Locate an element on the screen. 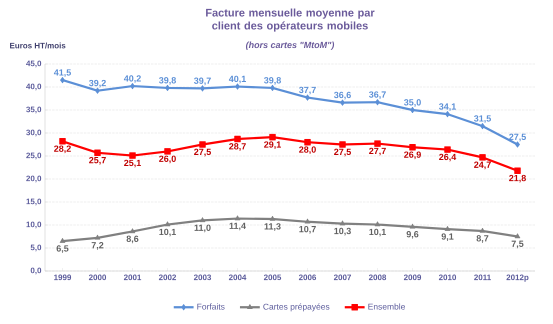 Image resolution: width=553 pixels, height=324 pixels. data-label: 29,1 is located at coordinates (272, 145).